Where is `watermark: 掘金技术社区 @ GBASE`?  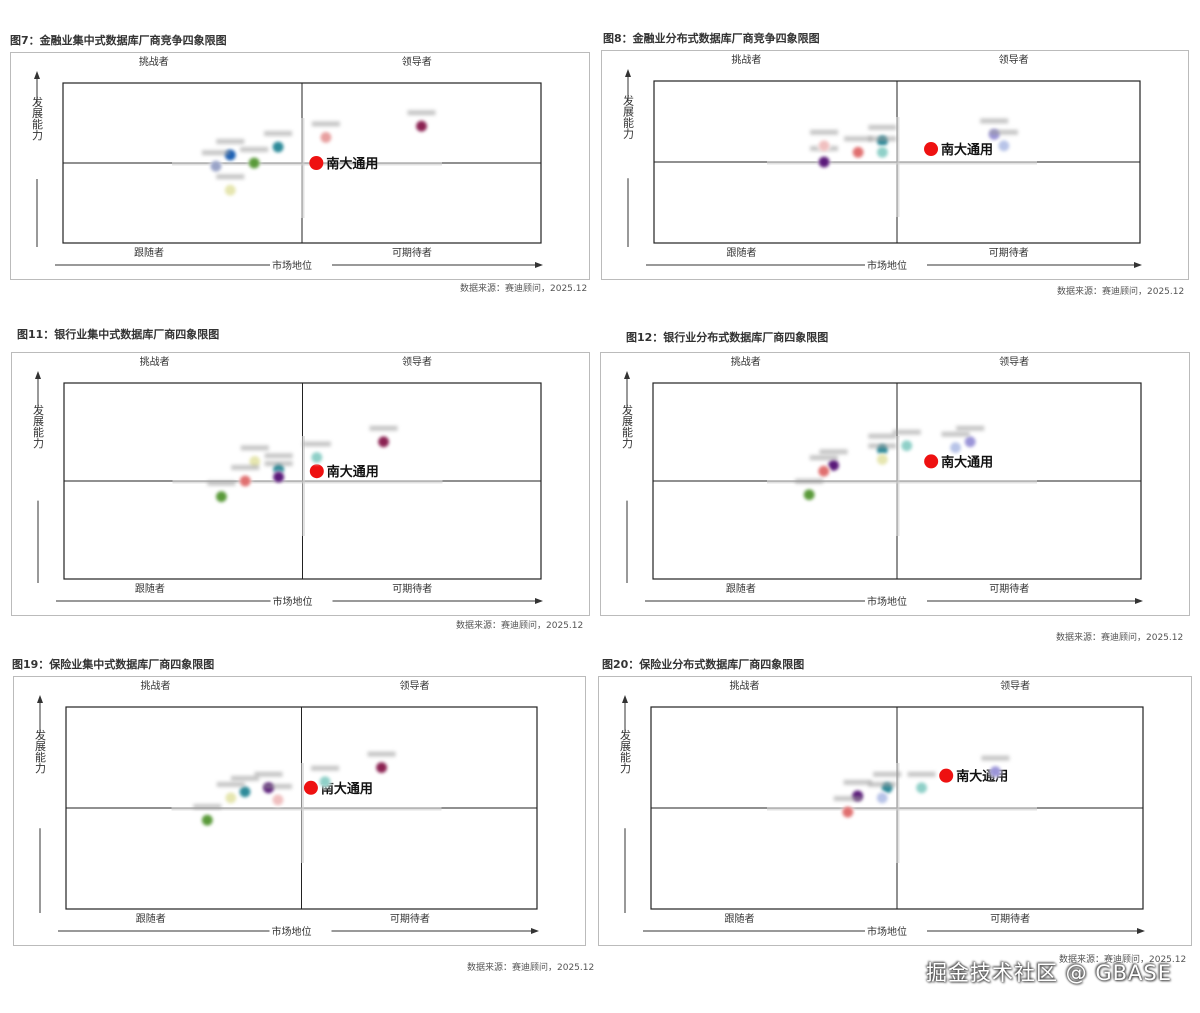 watermark: 掘金技术社区 @ GBASE is located at coordinates (1049, 973).